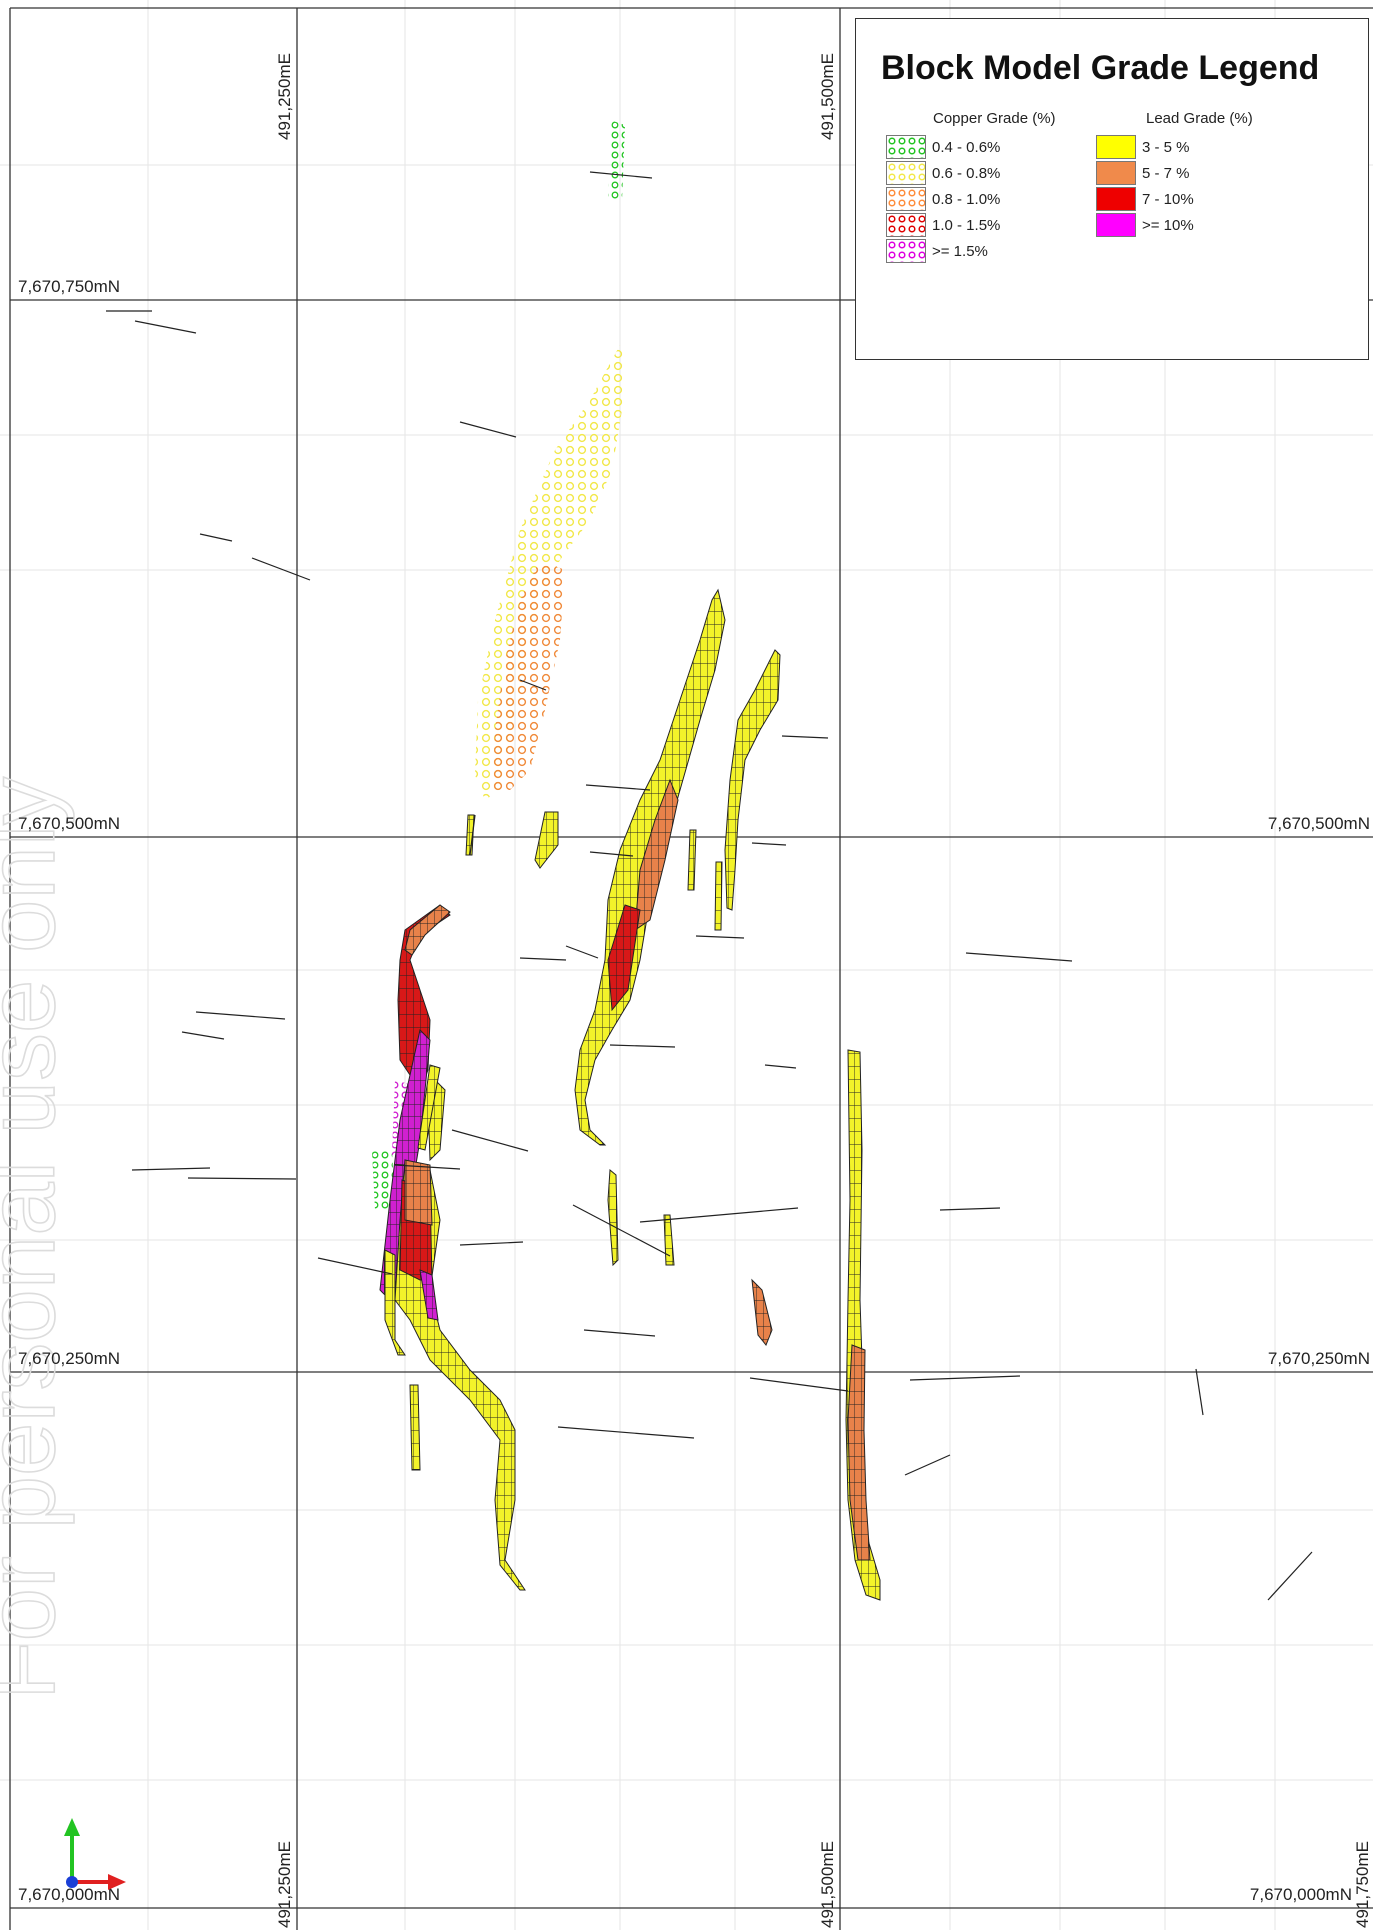  What do you see at coordinates (966, 225) in the screenshot?
I see `copper-legend-label: 1.0 - 1.5%` at bounding box center [966, 225].